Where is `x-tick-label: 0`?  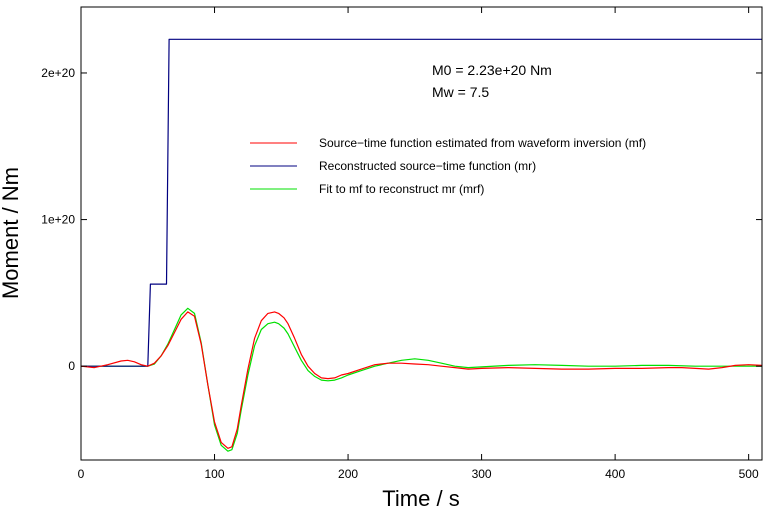
x-tick-label: 0 is located at coordinates (81, 474).